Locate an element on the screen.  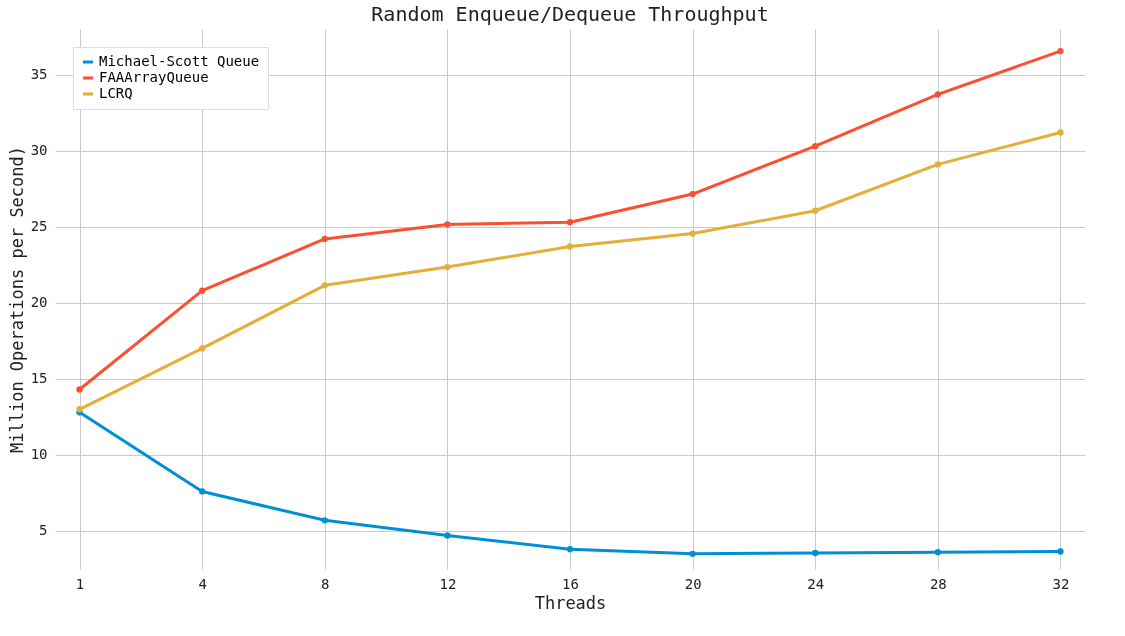
y-tick-label: 20 is located at coordinates (39, 302).